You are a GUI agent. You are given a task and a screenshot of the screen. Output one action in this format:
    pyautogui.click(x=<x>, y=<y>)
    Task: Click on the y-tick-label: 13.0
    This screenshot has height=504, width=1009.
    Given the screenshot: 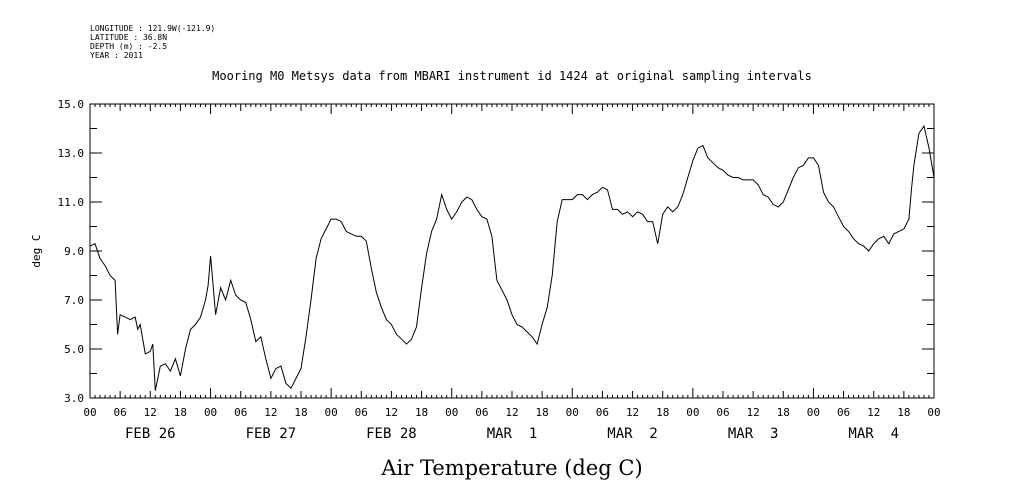 What is the action you would take?
    pyautogui.click(x=71, y=153)
    